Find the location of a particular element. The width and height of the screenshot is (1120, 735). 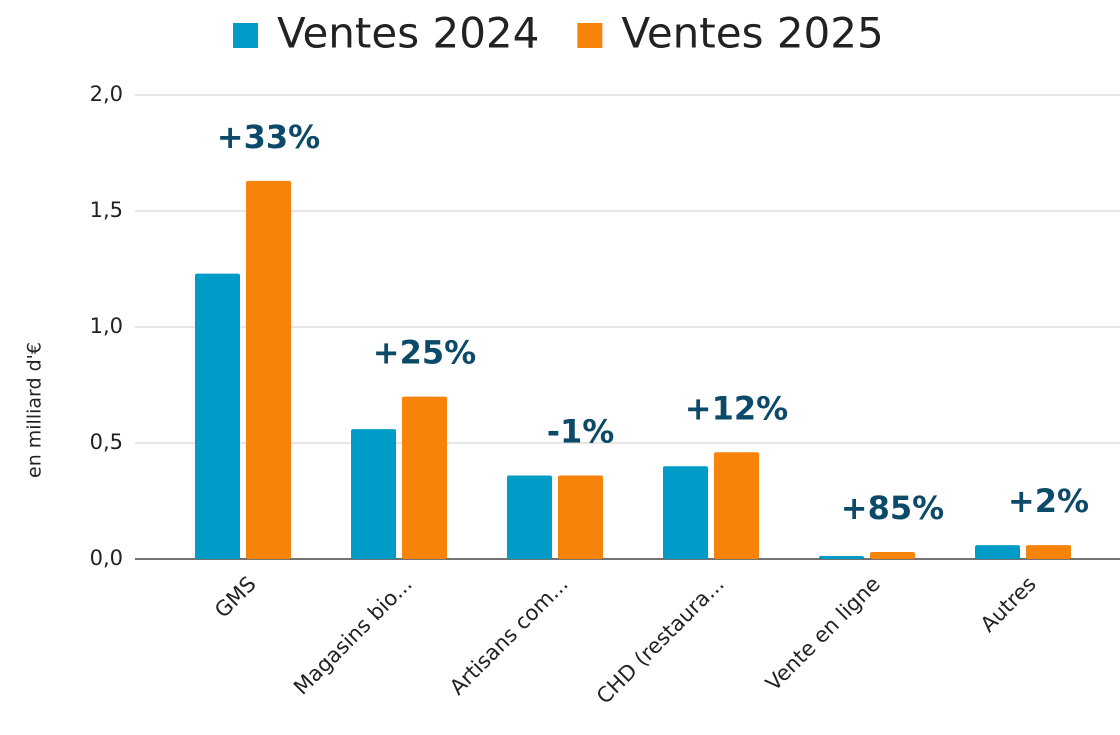

y-tick-label: 0,5 is located at coordinates (106, 442).